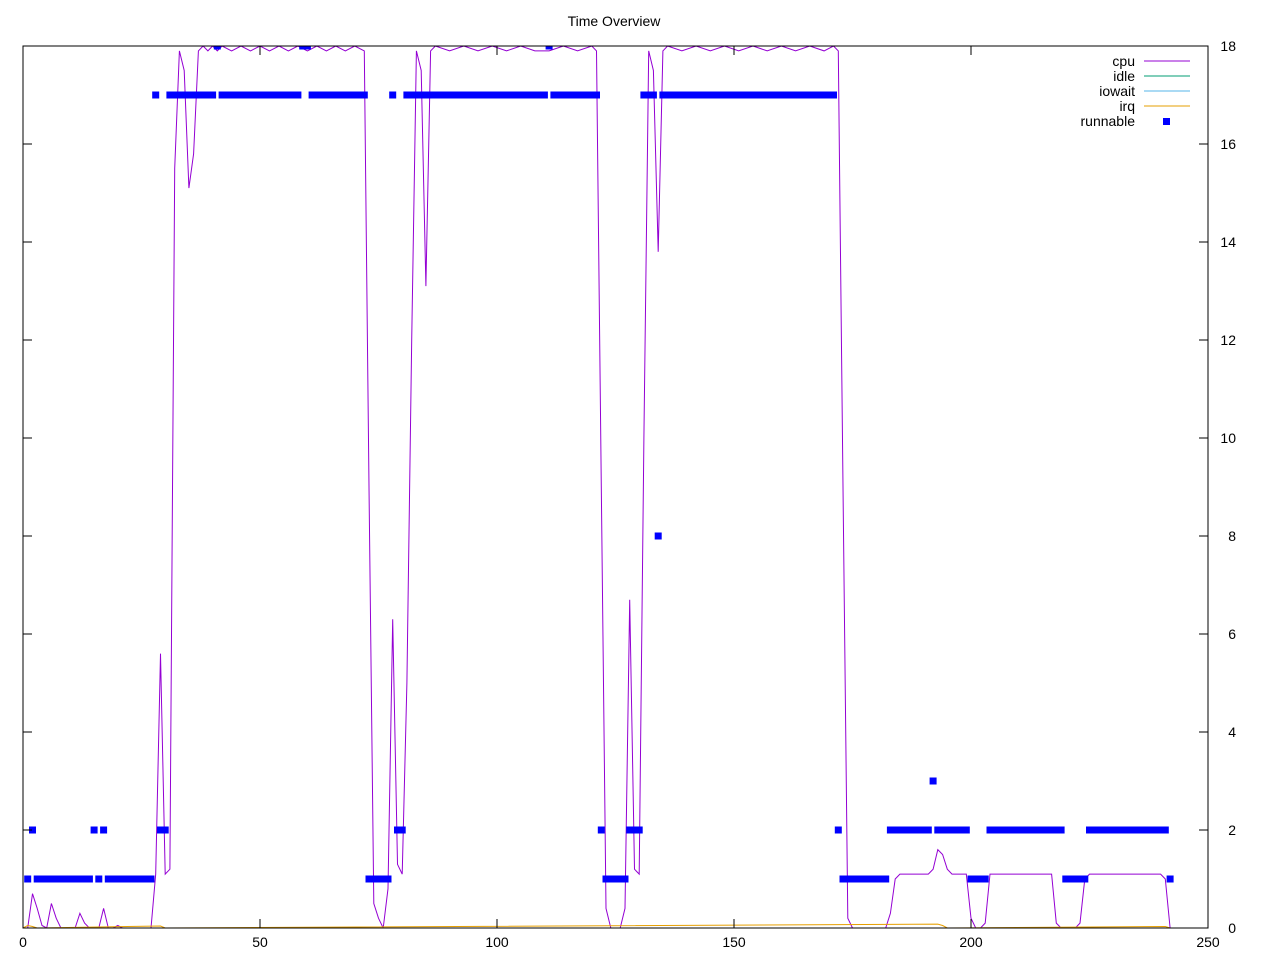  Describe the element at coordinates (1232, 536) in the screenshot. I see `y-tick-label: 8` at that location.